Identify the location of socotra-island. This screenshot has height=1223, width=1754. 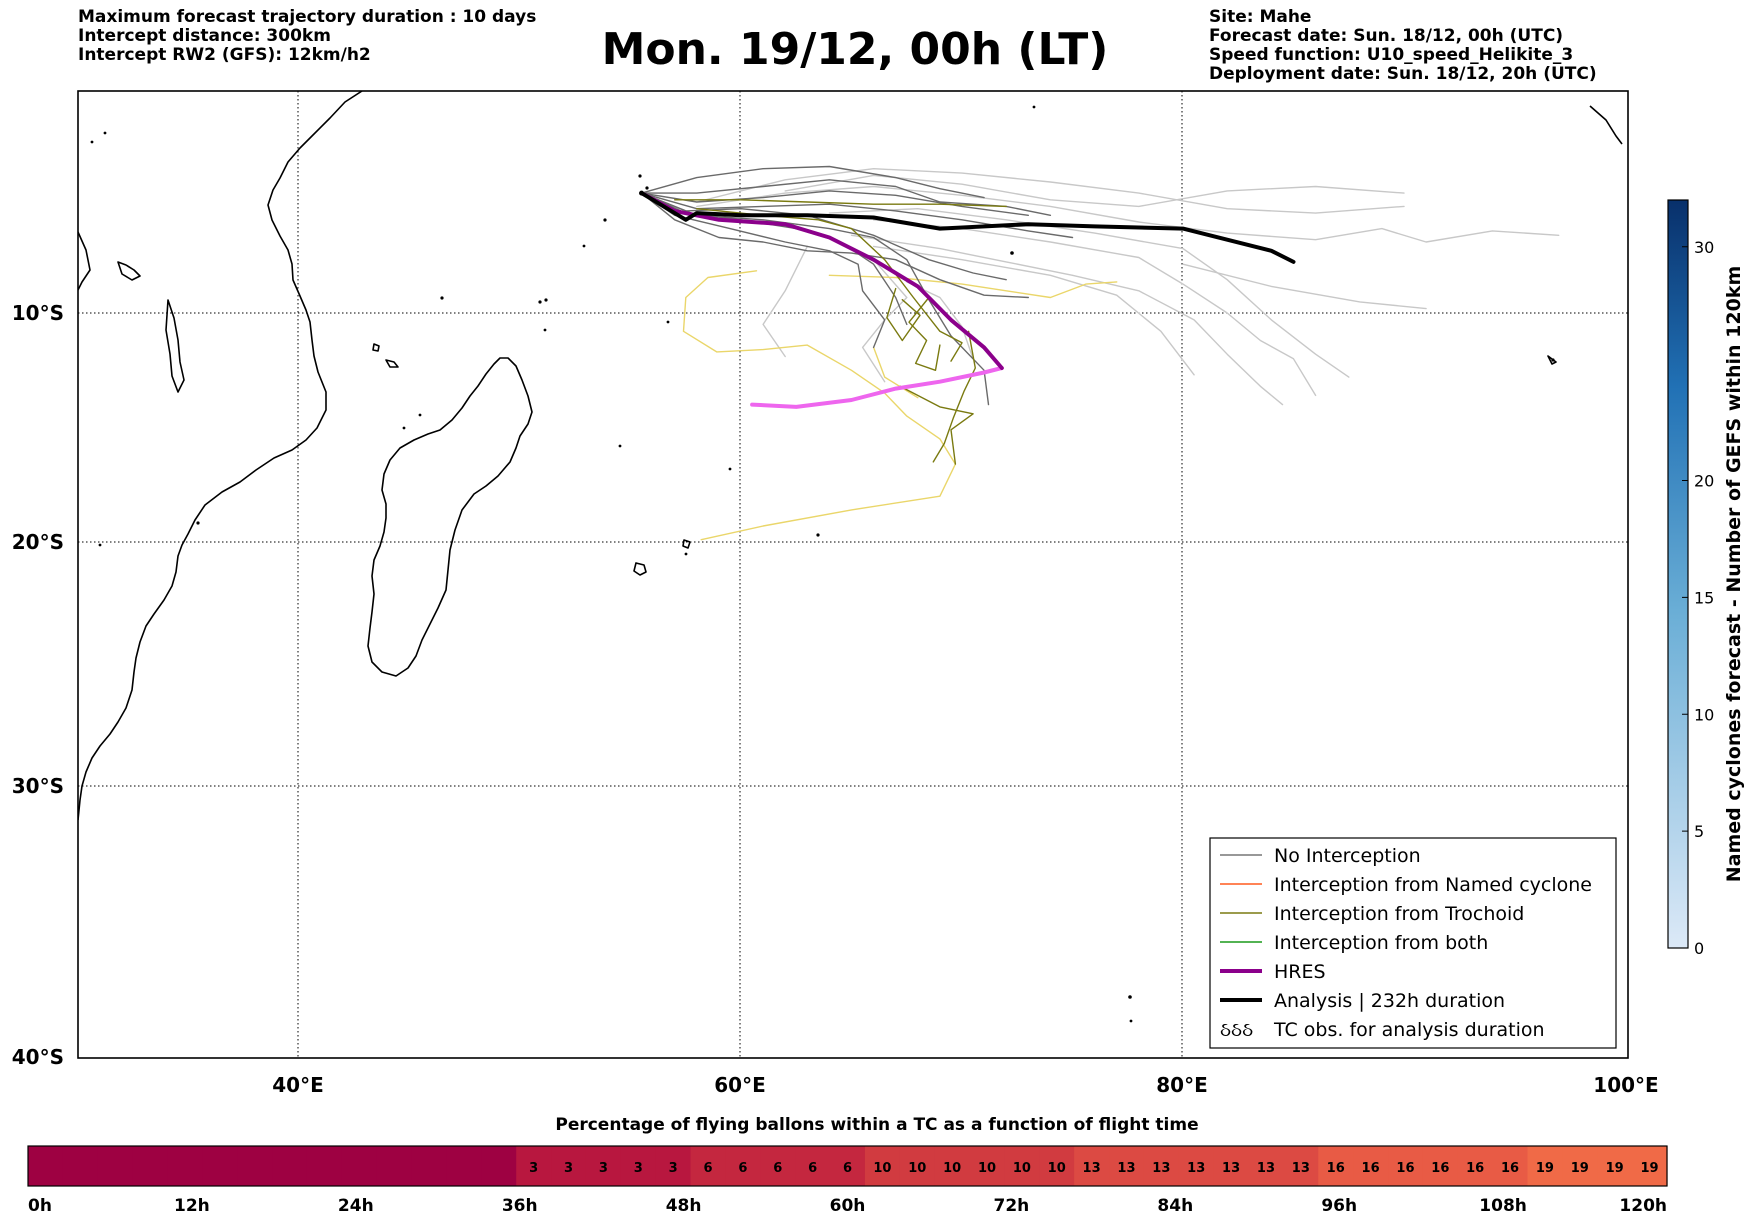
(129, 271).